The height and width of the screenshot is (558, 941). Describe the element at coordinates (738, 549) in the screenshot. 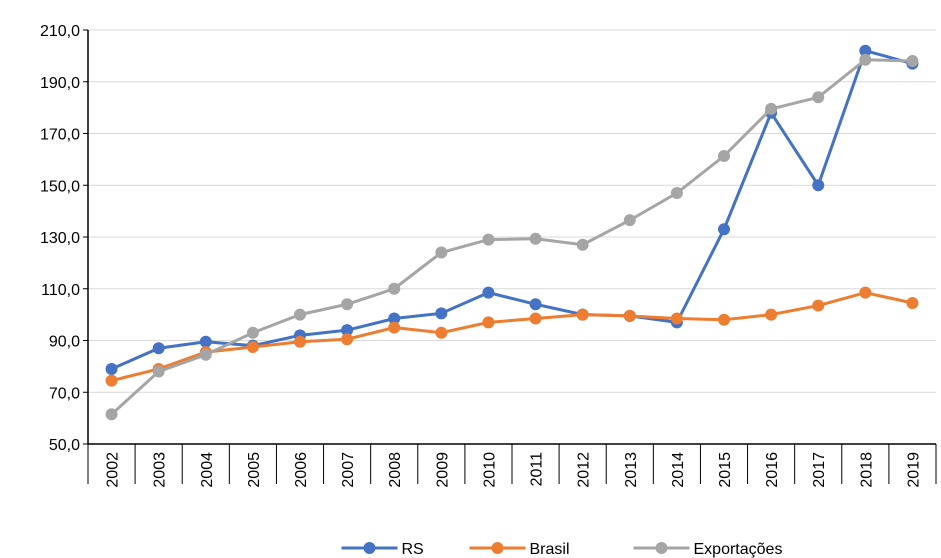

I see `legend-label: Exportações` at that location.